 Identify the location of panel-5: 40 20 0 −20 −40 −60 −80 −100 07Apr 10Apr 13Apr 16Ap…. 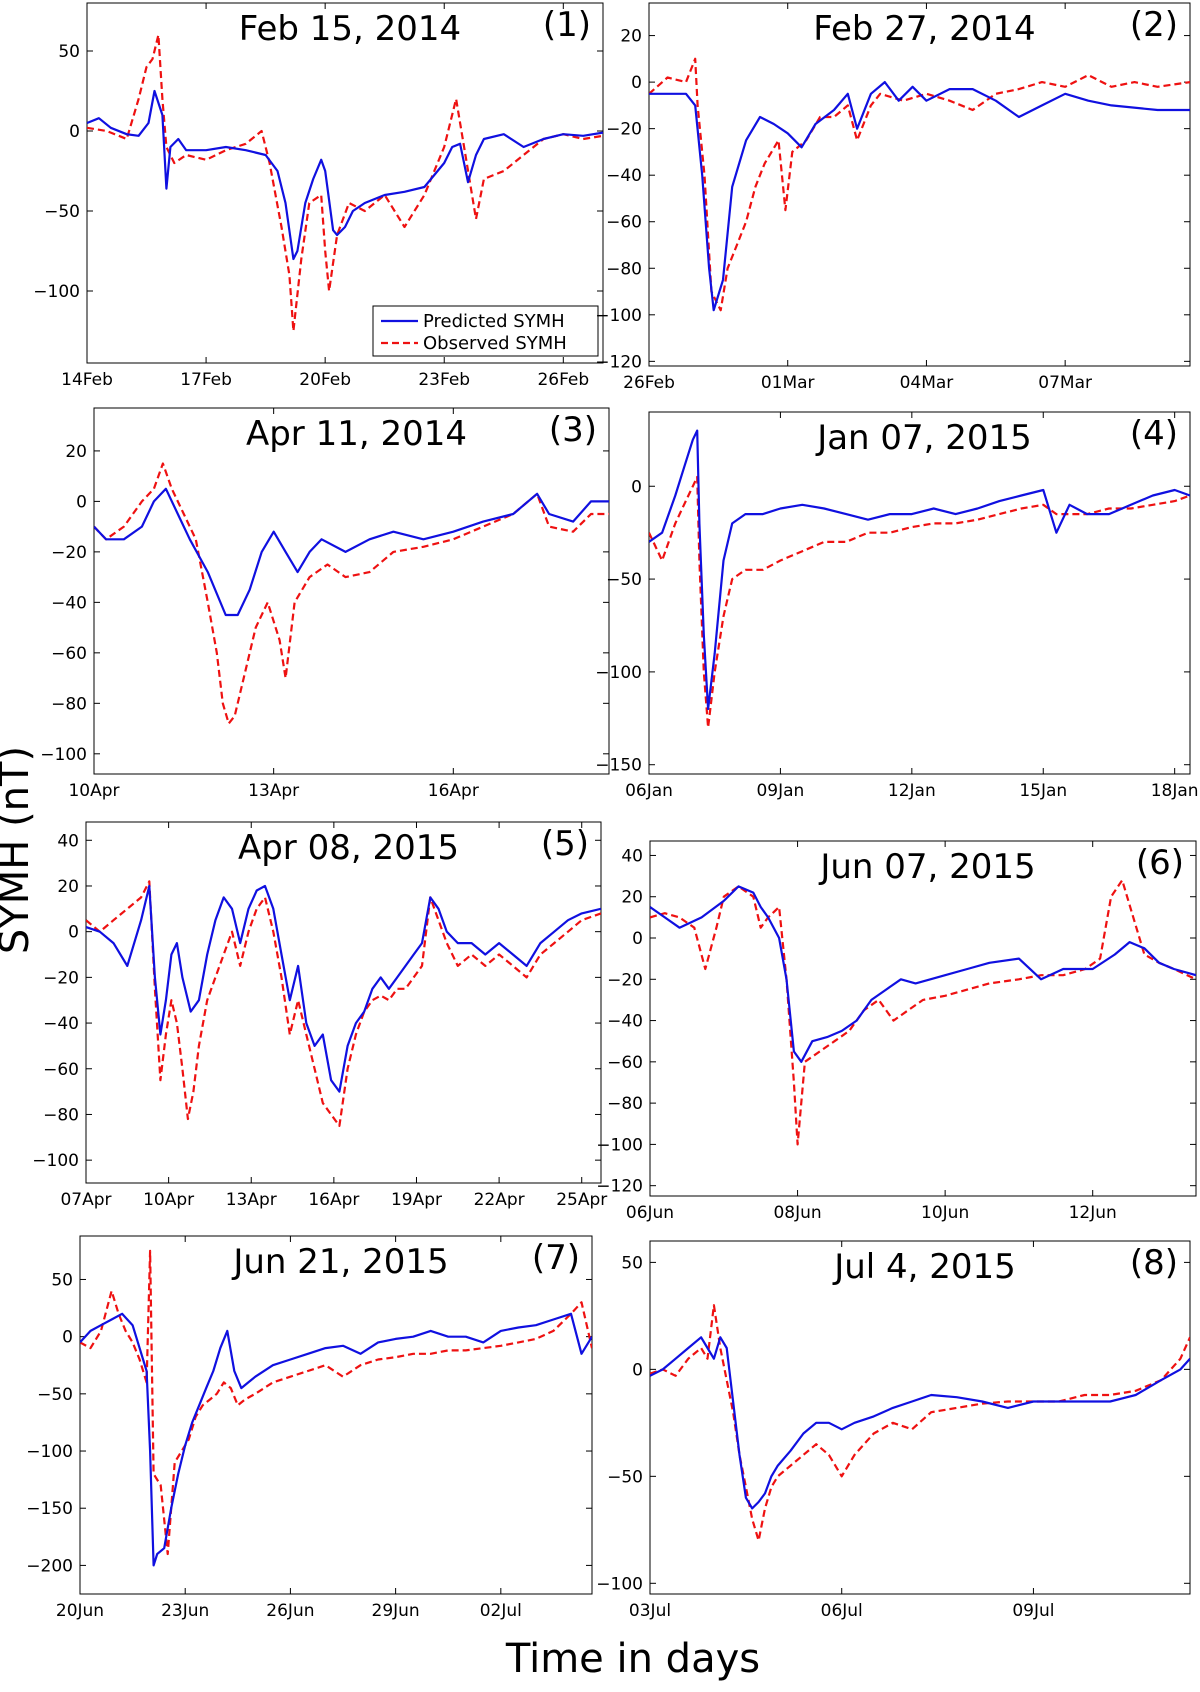
(319, 1015).